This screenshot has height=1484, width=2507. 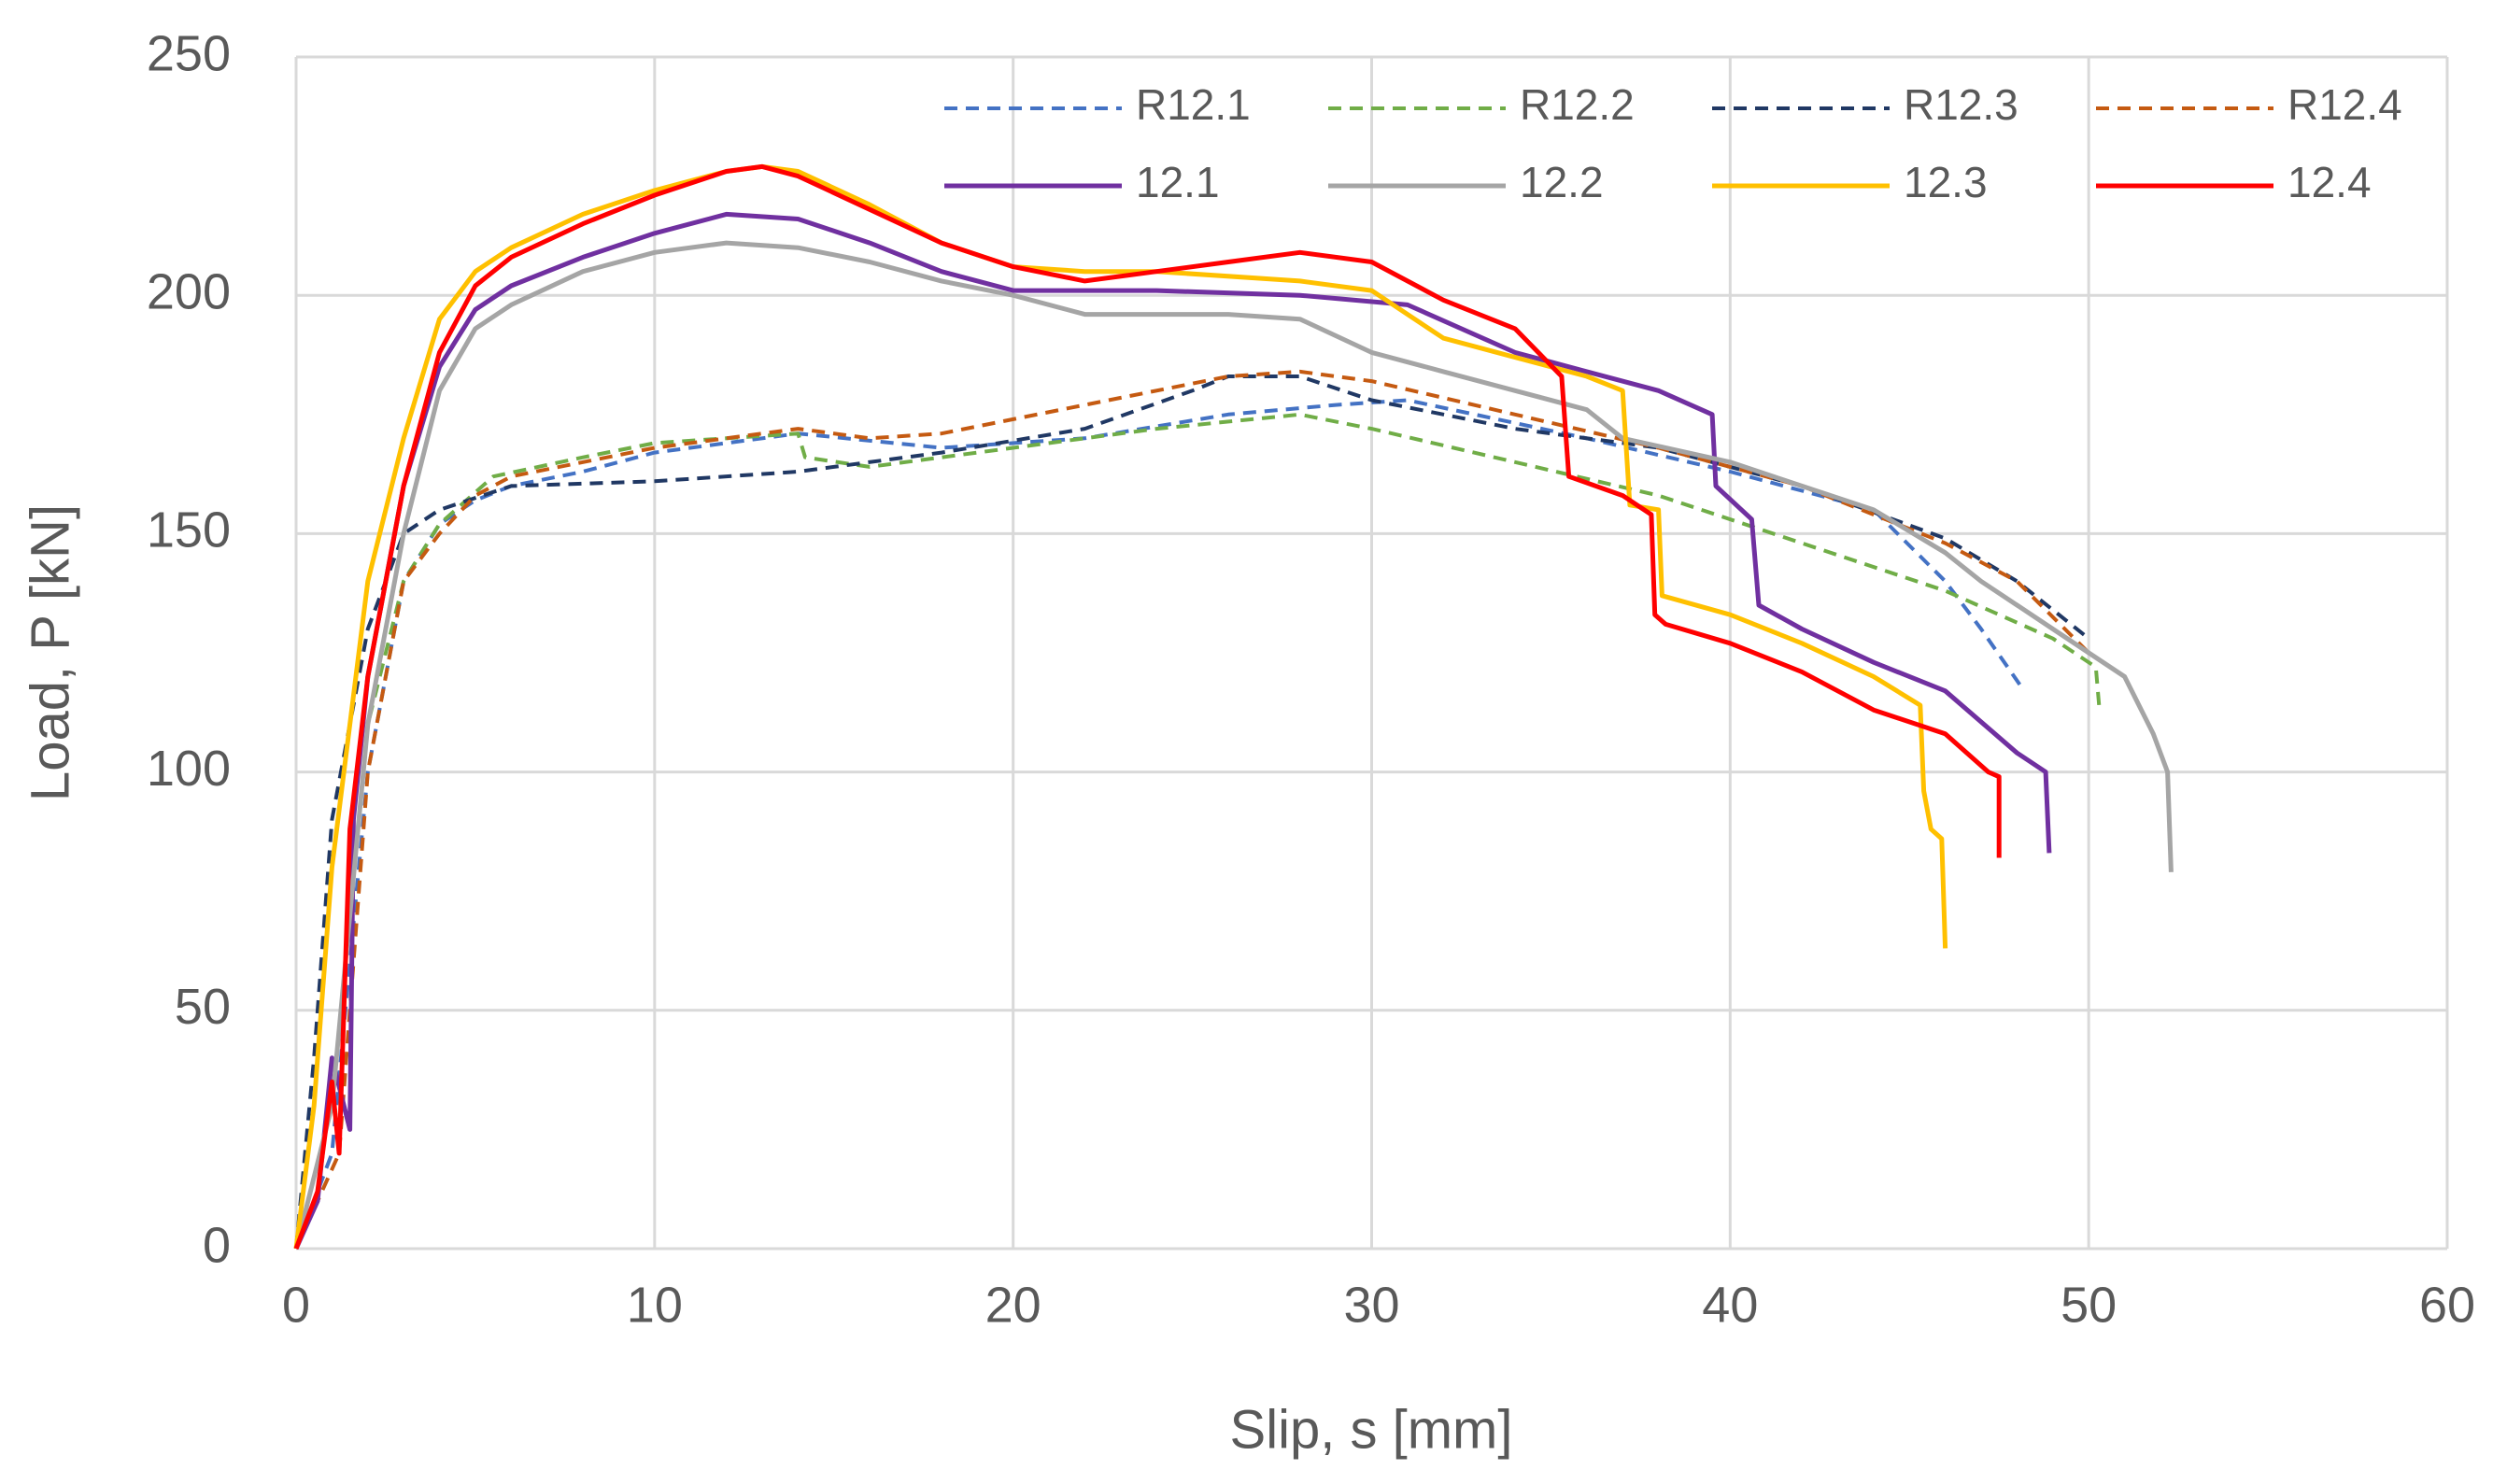 I want to click on y-axis-title: Load, P [kN], so click(x=50, y=652).